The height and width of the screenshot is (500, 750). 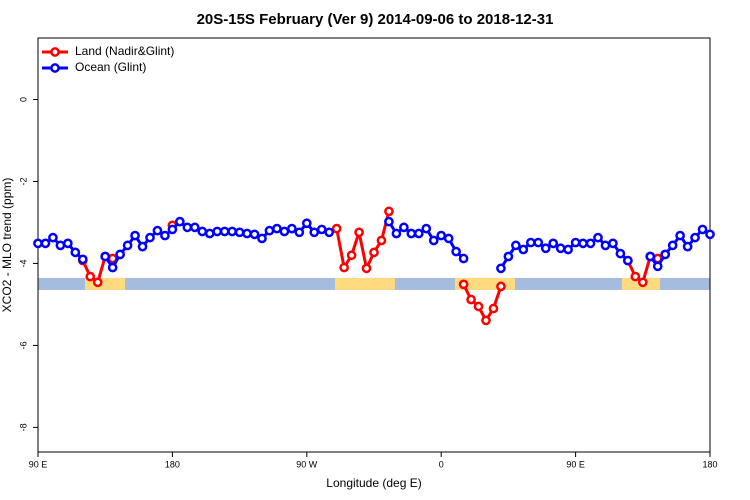 I want to click on x-tick-label: 0, so click(x=441, y=464).